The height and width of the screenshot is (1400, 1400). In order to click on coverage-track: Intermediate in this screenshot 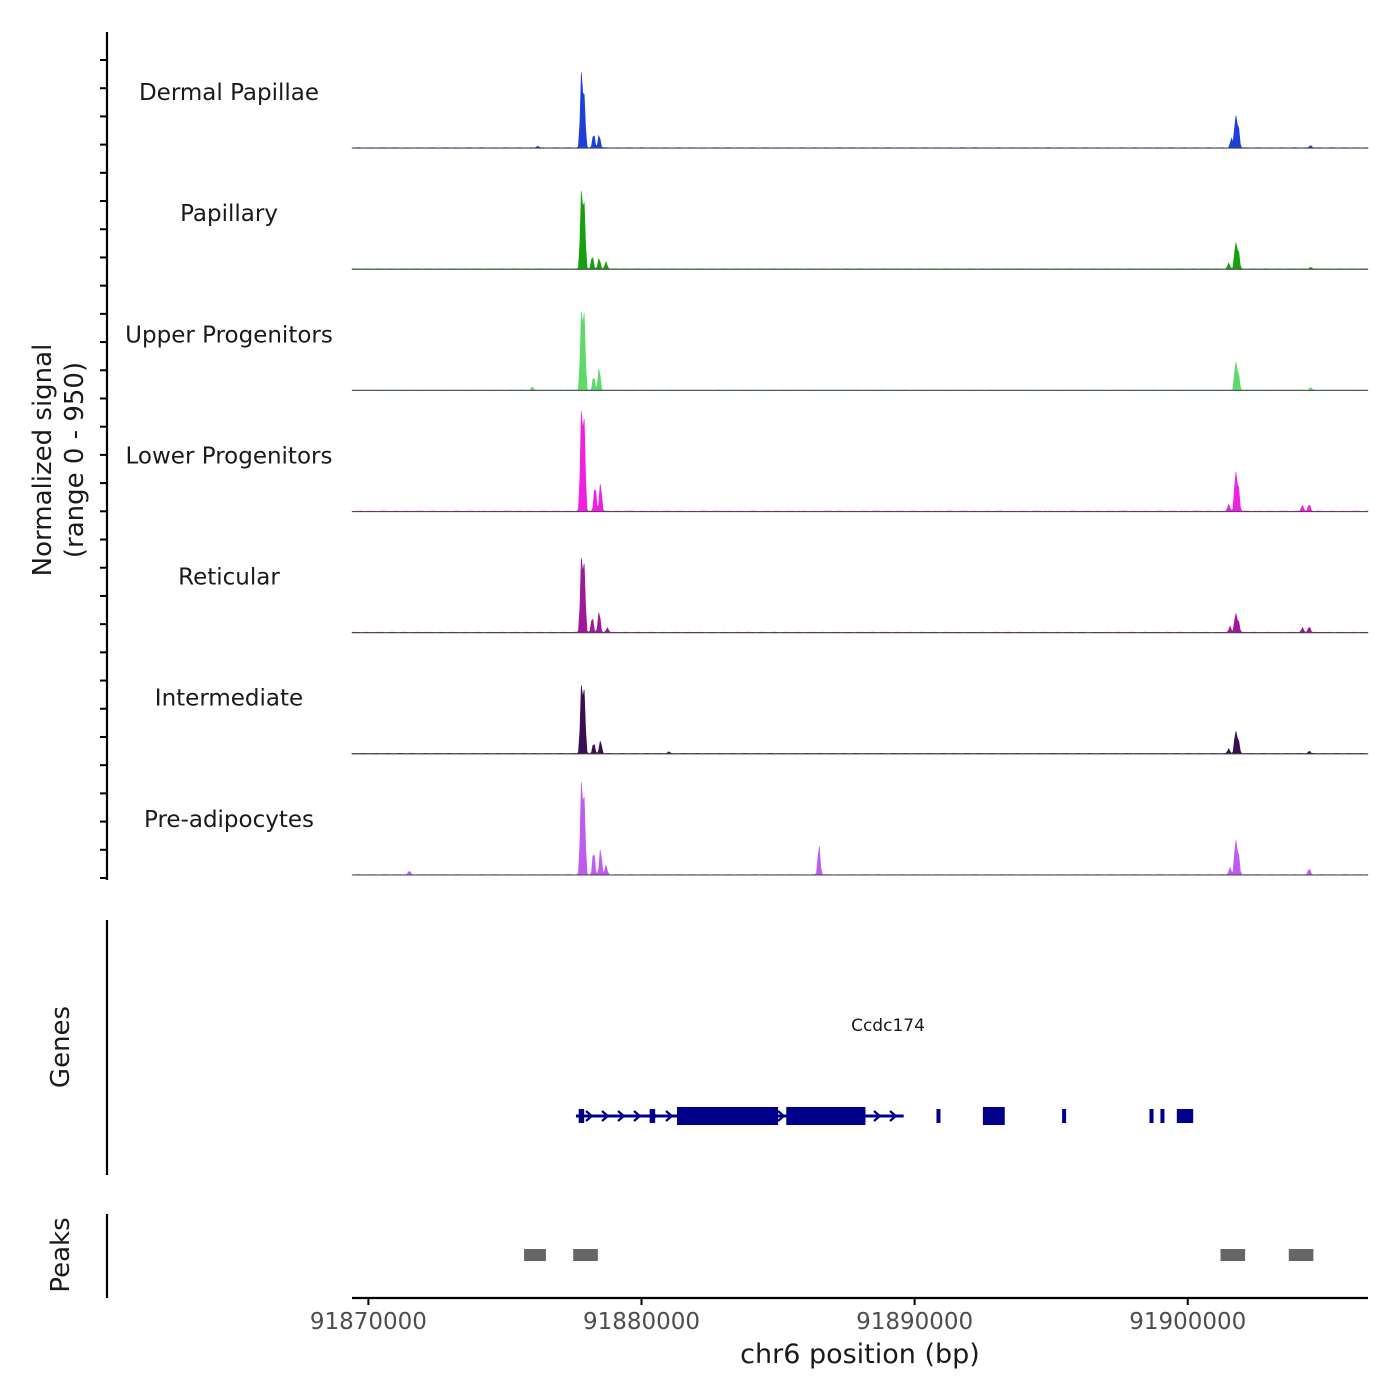, I will do `click(762, 720)`.